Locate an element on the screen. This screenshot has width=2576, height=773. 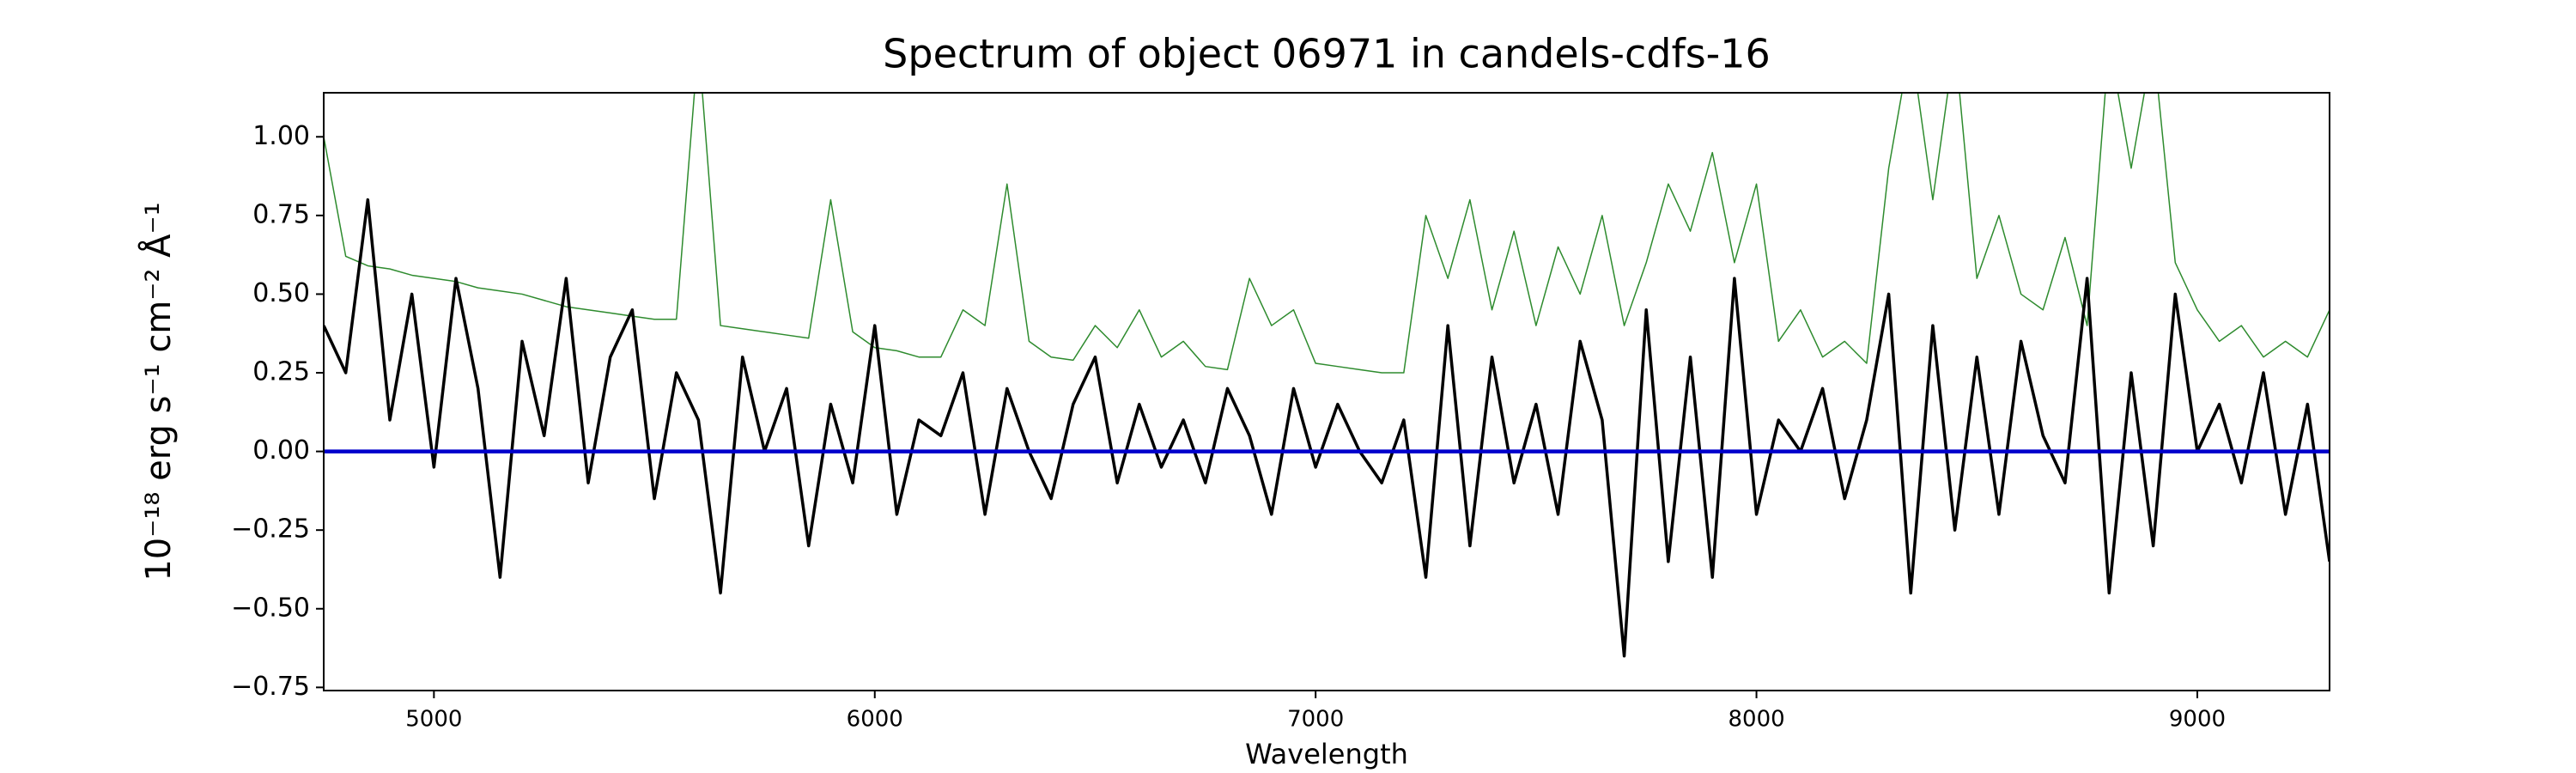
y-tick-label: −0.25 is located at coordinates (270, 529).